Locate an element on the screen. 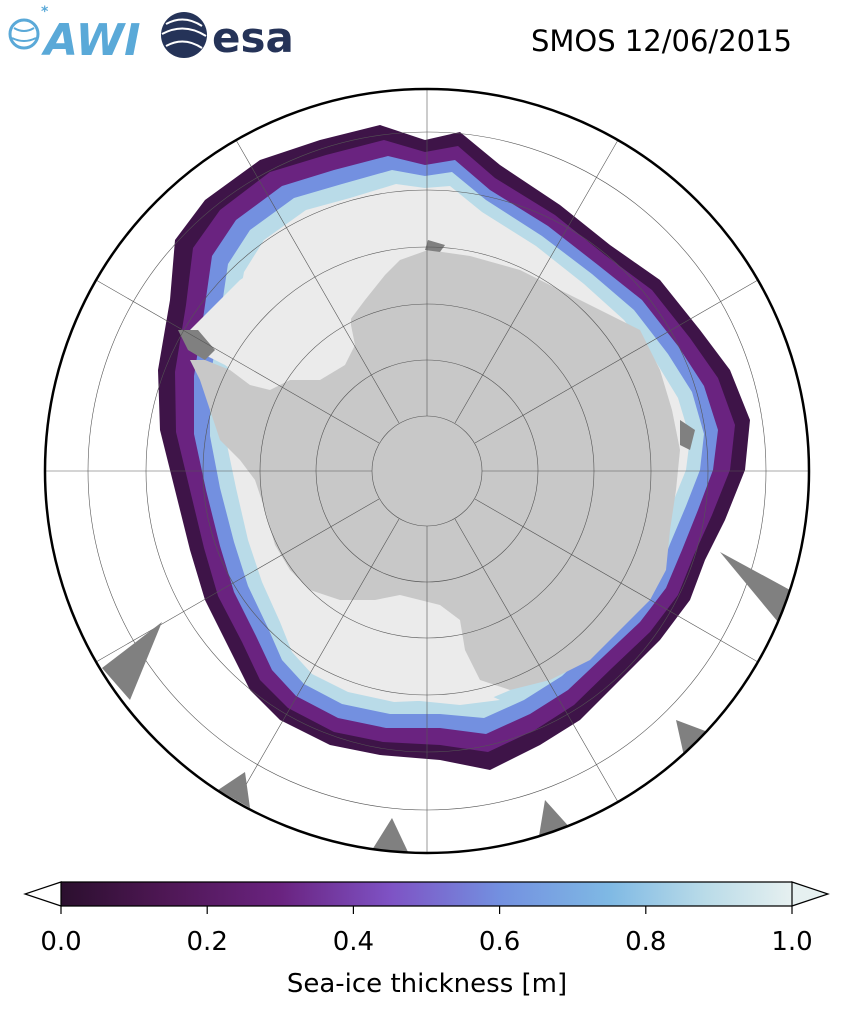 This screenshot has height=1026, width=854. awi-logo: * AWI is located at coordinates (74, 35).